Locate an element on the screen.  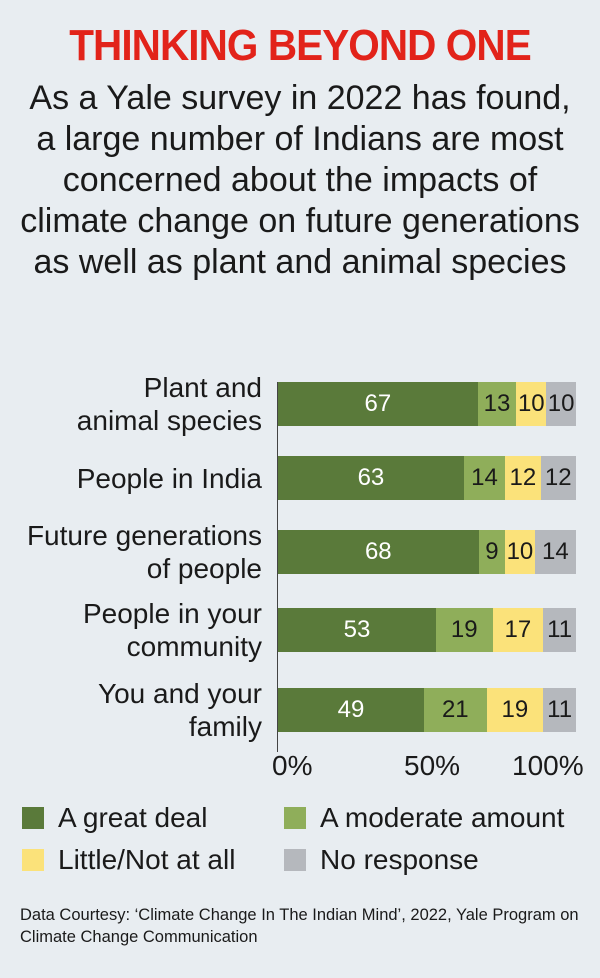
category-label-line: People in India is located at coordinates (169, 478).